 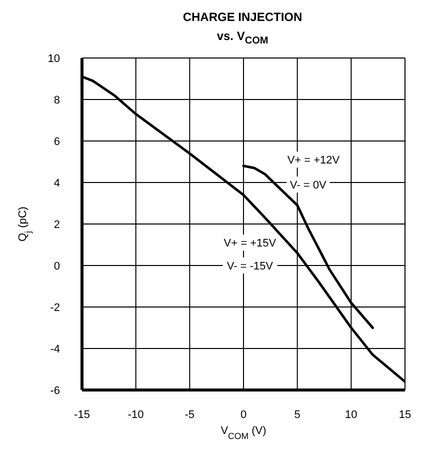 I want to click on x-tick-label: 5, so click(x=297, y=415).